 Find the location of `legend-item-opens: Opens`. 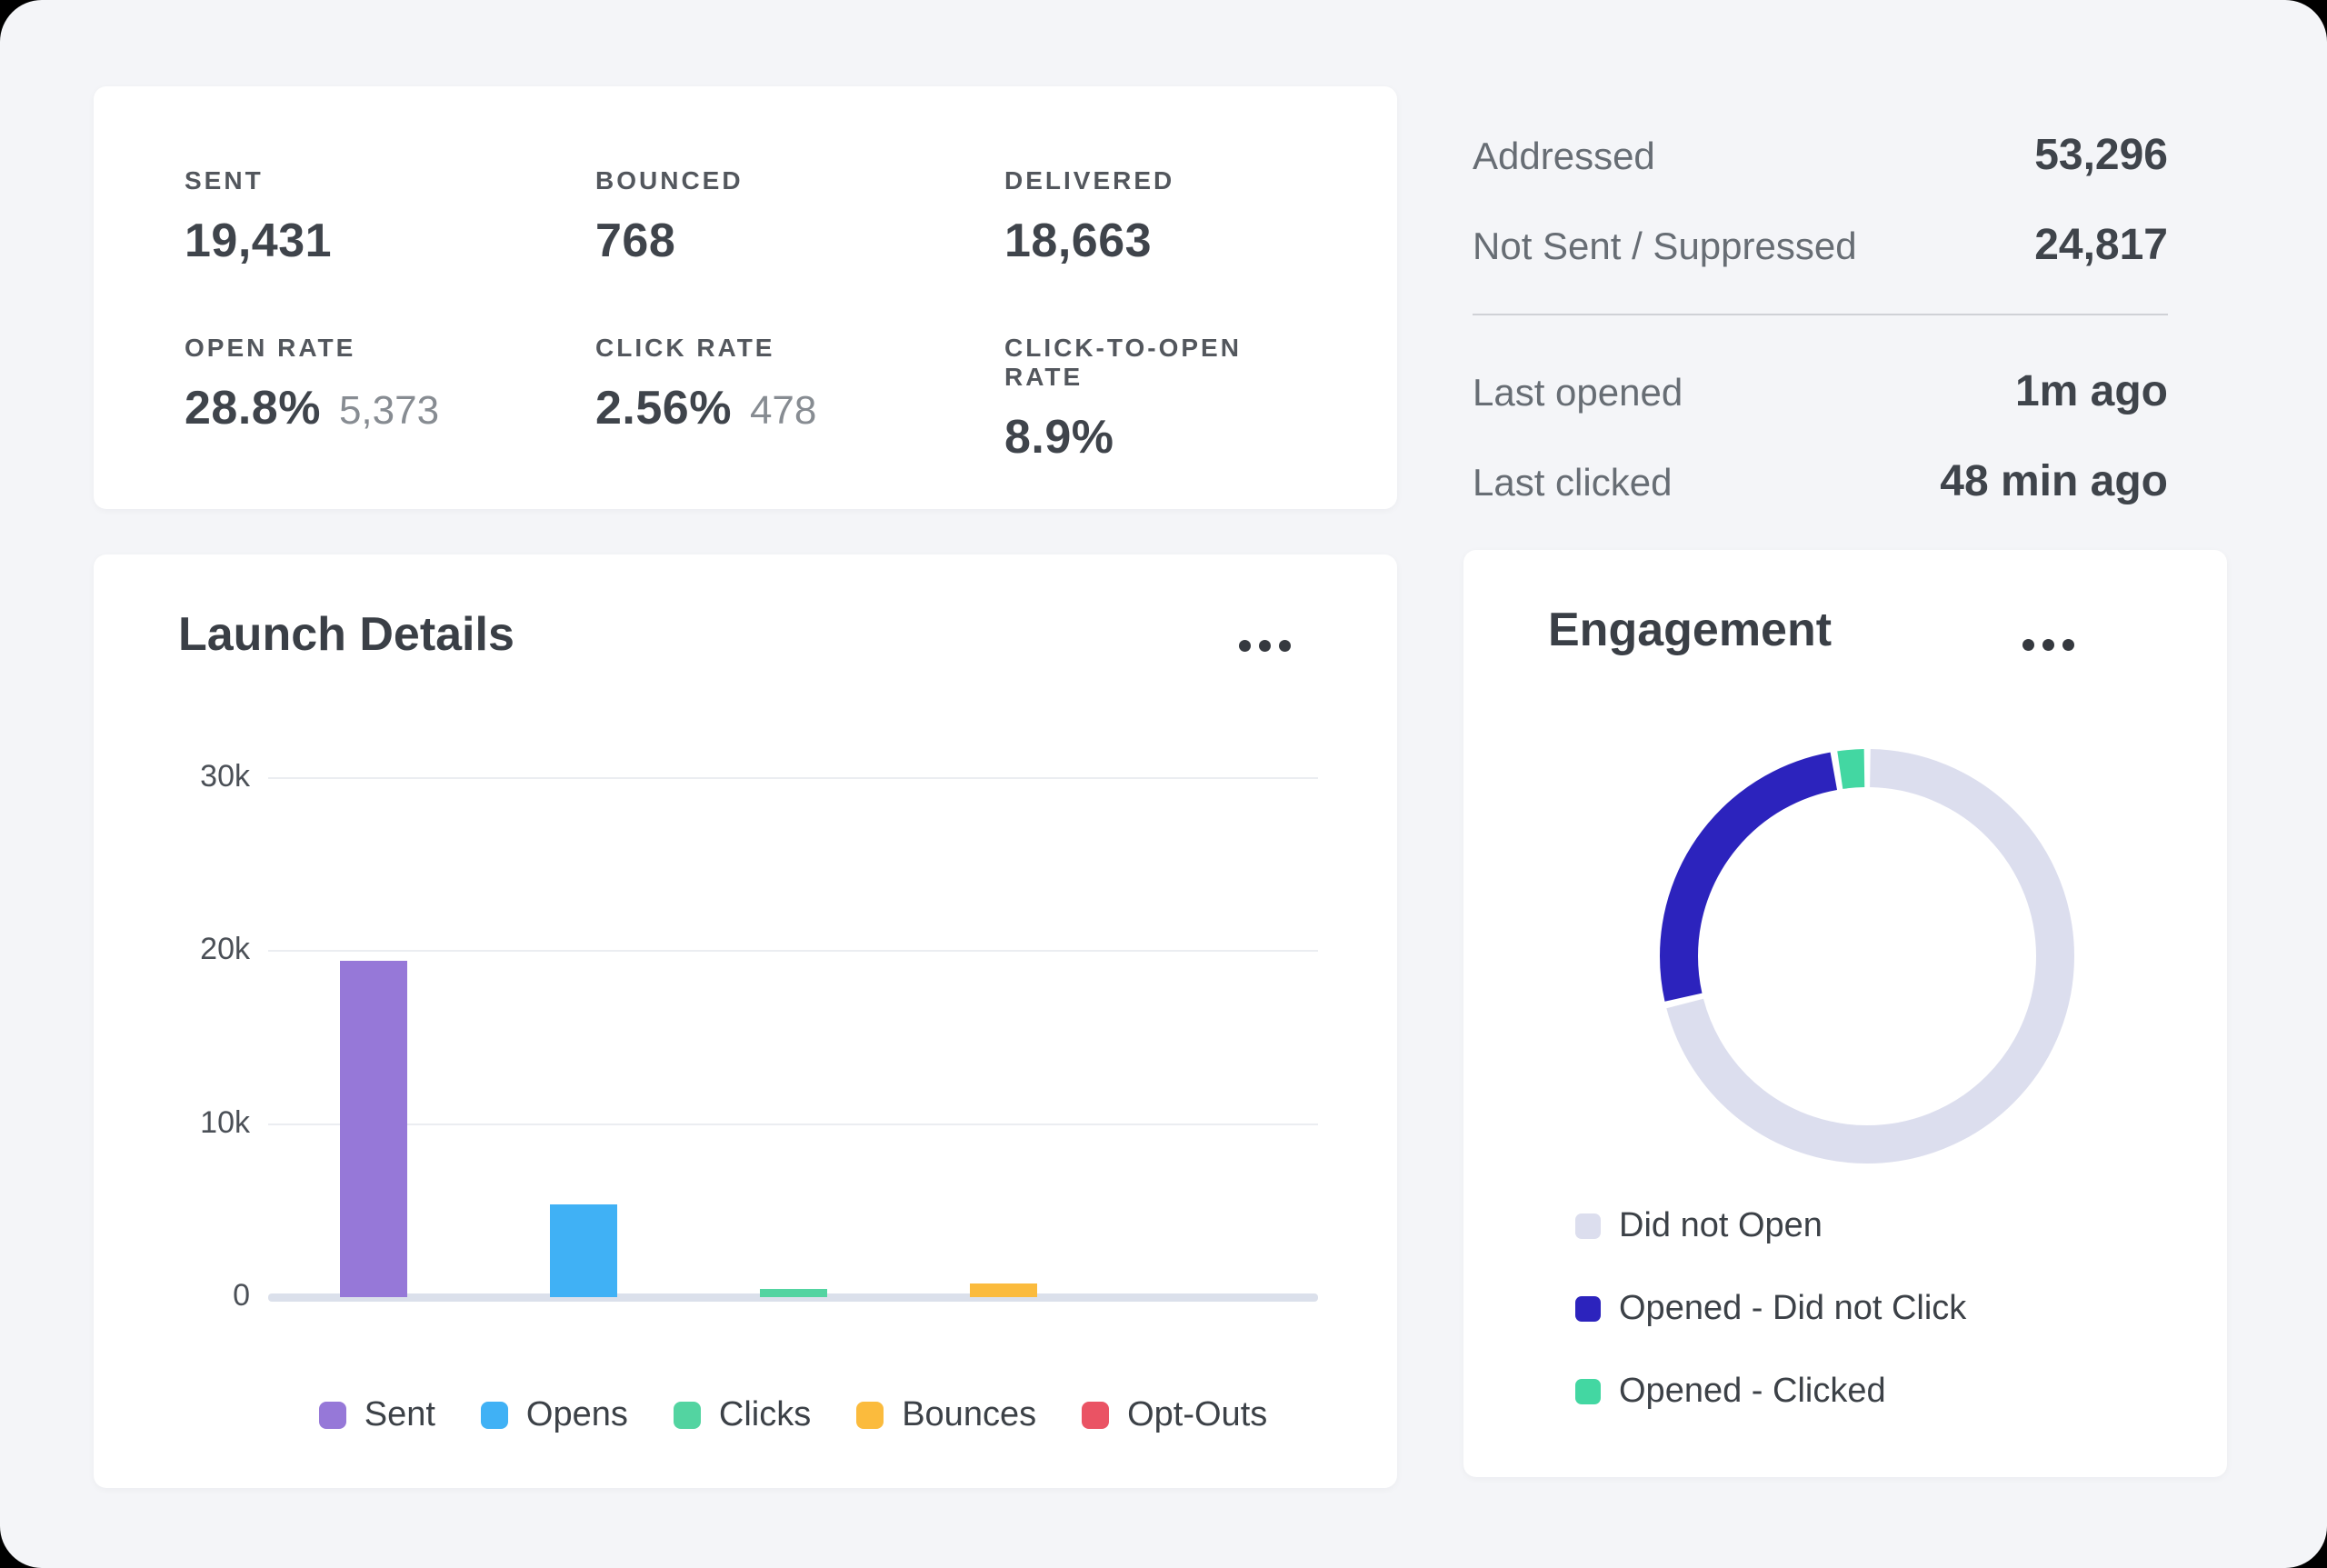

legend-item-opens: Opens is located at coordinates (554, 1415).